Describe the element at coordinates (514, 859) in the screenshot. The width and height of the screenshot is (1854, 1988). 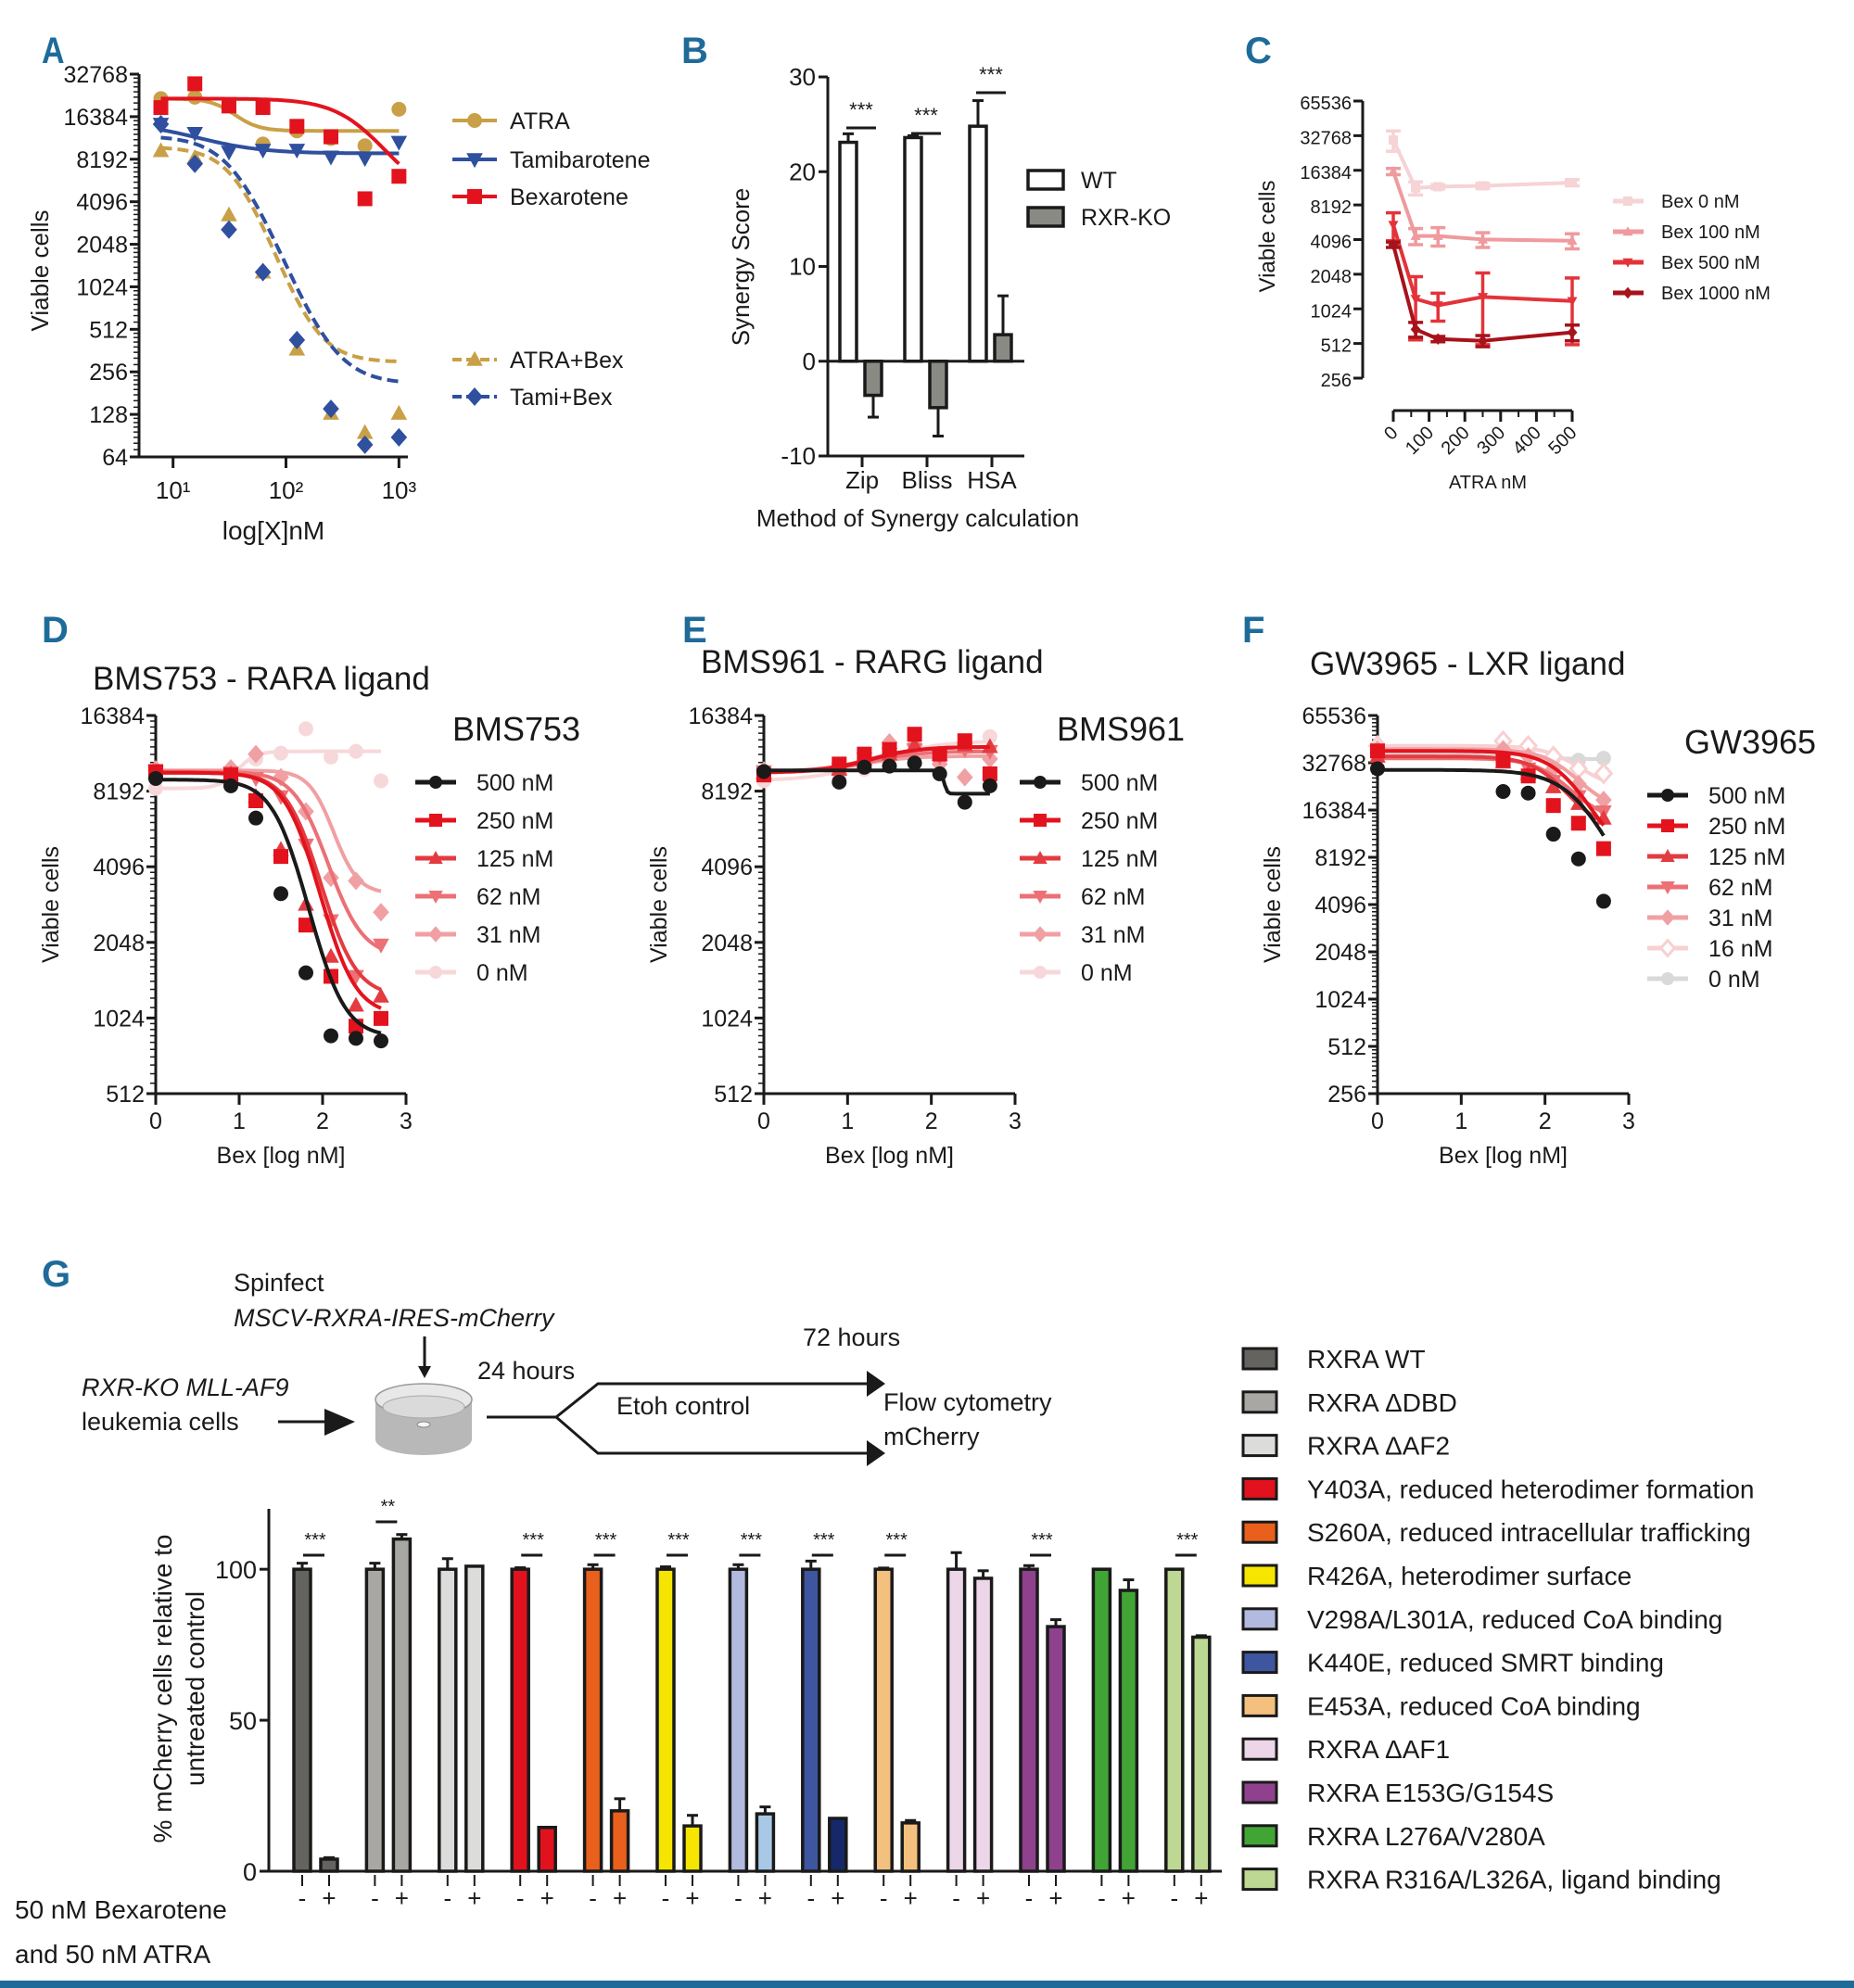
I see `legend-label: 125 nM` at that location.